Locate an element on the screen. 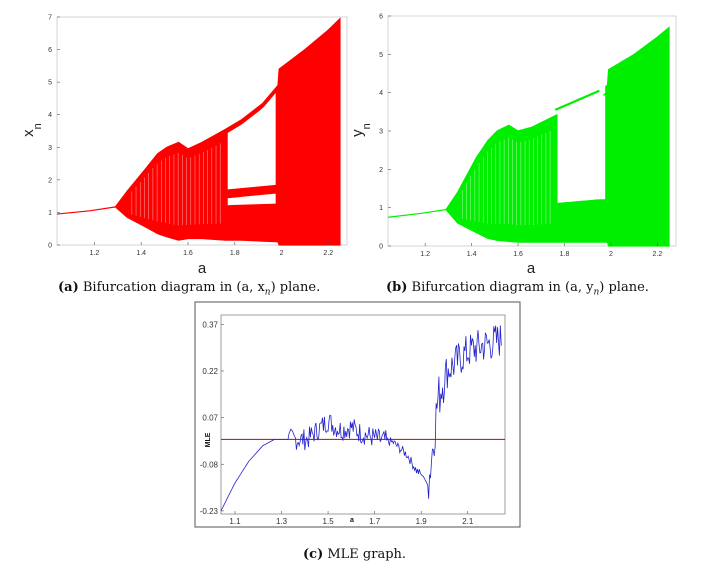 This screenshot has height=571, width=713. panel-b-middle-window is located at coordinates (581, 149).